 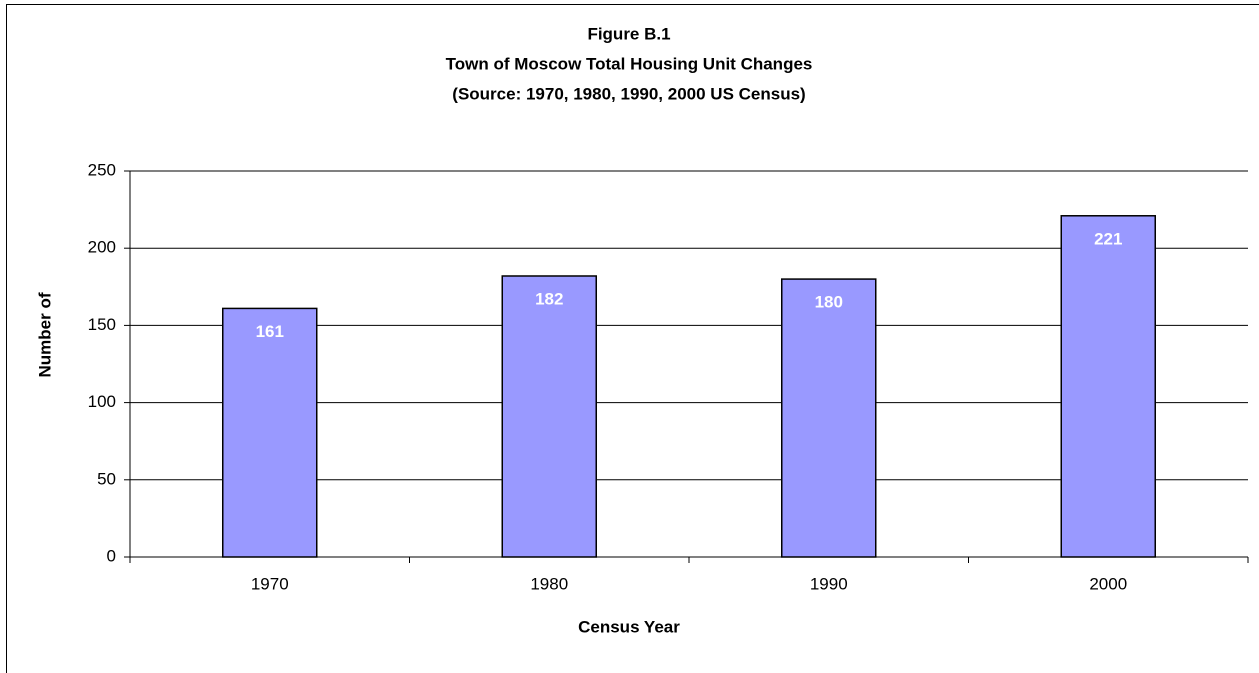 I want to click on value-label: 221, so click(x=1108, y=238).